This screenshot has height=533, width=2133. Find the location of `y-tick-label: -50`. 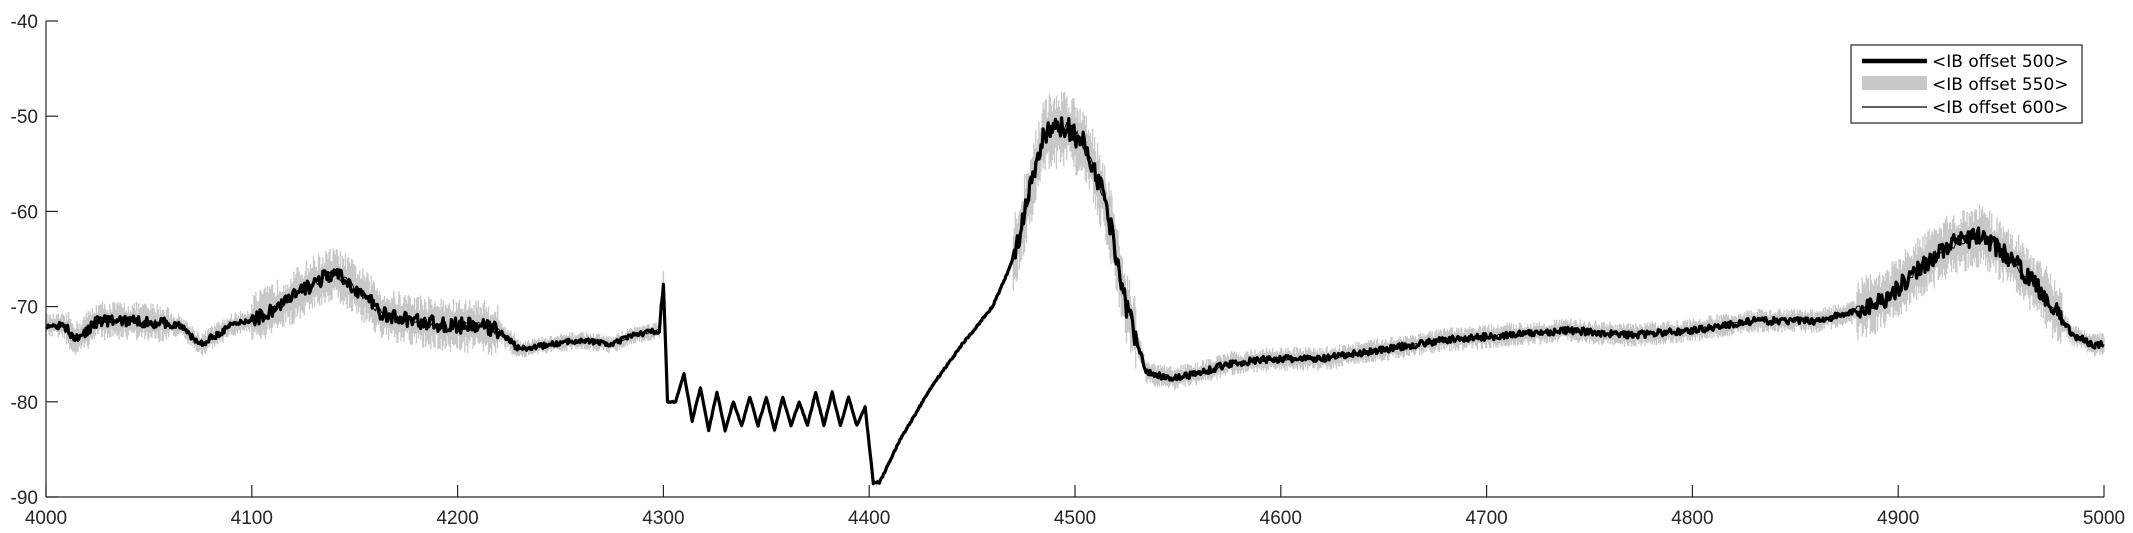

y-tick-label: -50 is located at coordinates (24, 117).